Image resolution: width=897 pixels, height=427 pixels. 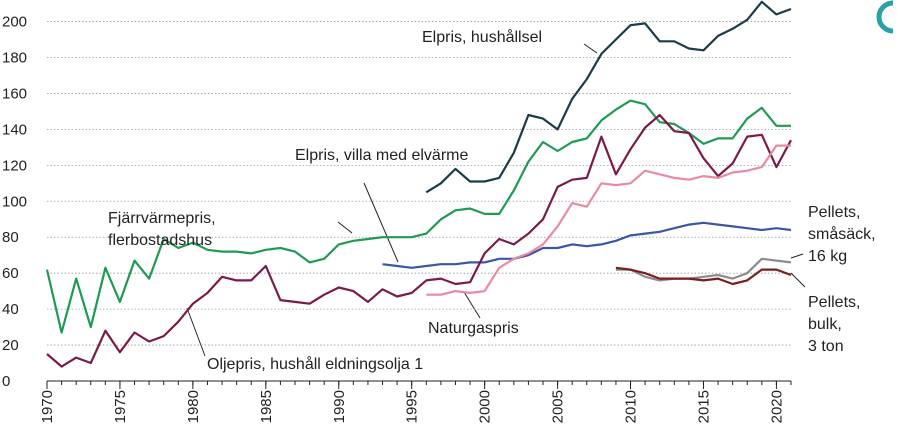 What do you see at coordinates (193, 406) in the screenshot?
I see `x-tick-label: 1980` at bounding box center [193, 406].